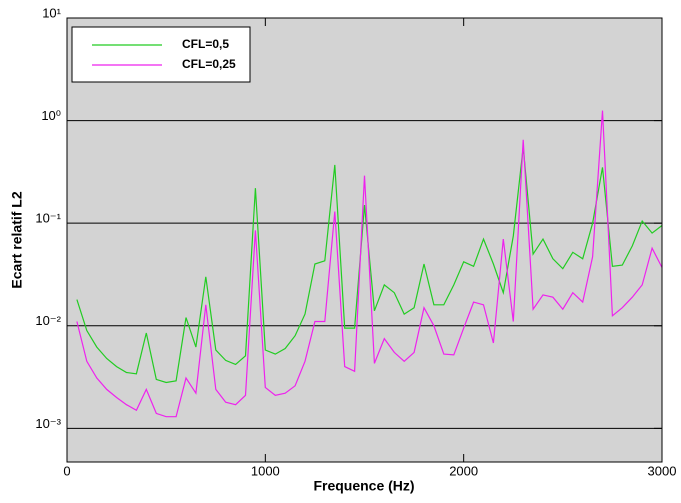 This screenshot has height=503, width=681. Describe the element at coordinates (363, 486) in the screenshot. I see `x-axis-label: Frequence (Hz)` at that location.